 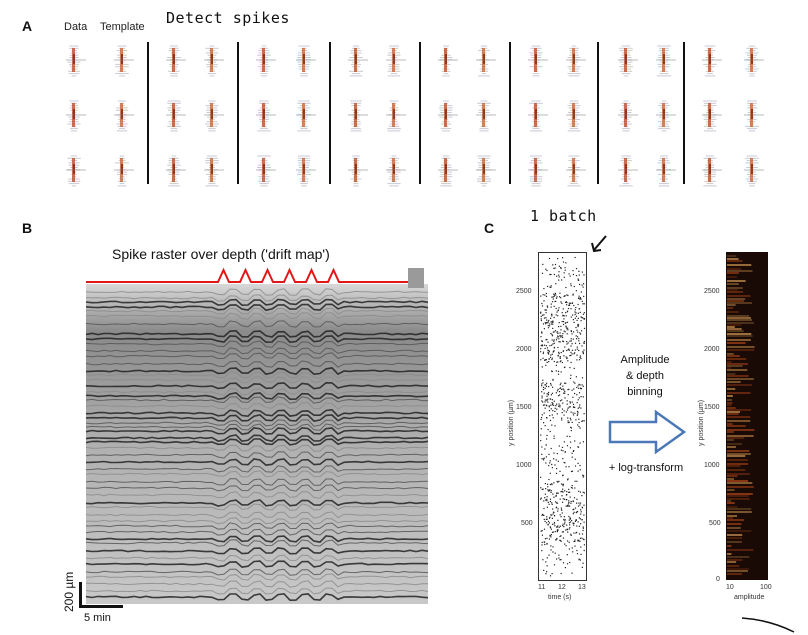 I want to click on left-xtick: 12, so click(x=562, y=587).